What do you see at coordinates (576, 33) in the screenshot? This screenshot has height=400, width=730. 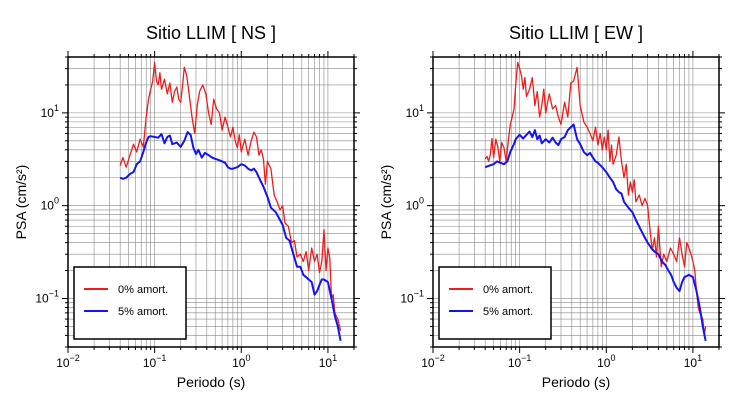 I see `chart-title: Sitio LLIM [ EW ]` at bounding box center [576, 33].